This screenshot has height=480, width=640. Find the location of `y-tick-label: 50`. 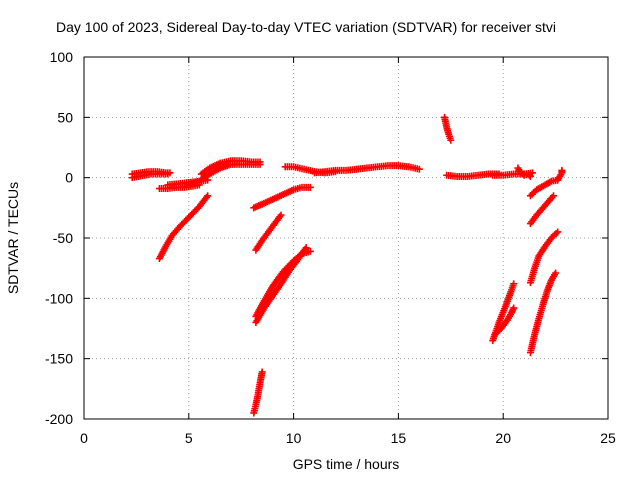

y-tick-label: 50 is located at coordinates (65, 117).